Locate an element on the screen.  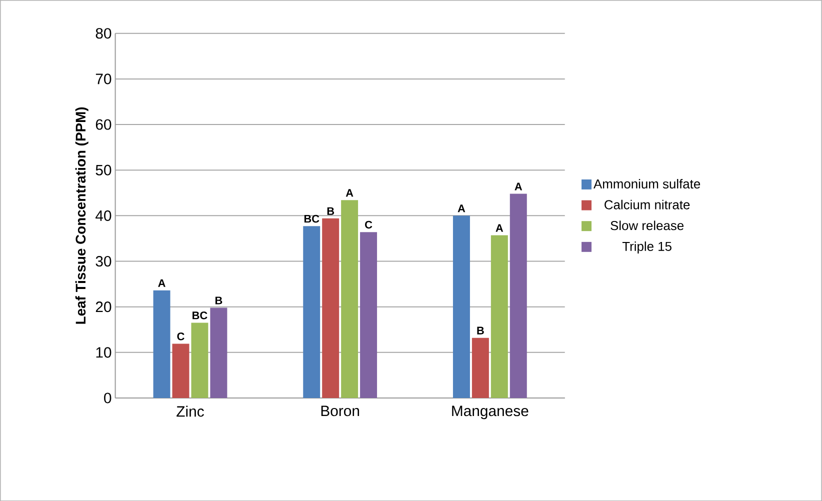
x-tick-label: Boron is located at coordinates (340, 411).